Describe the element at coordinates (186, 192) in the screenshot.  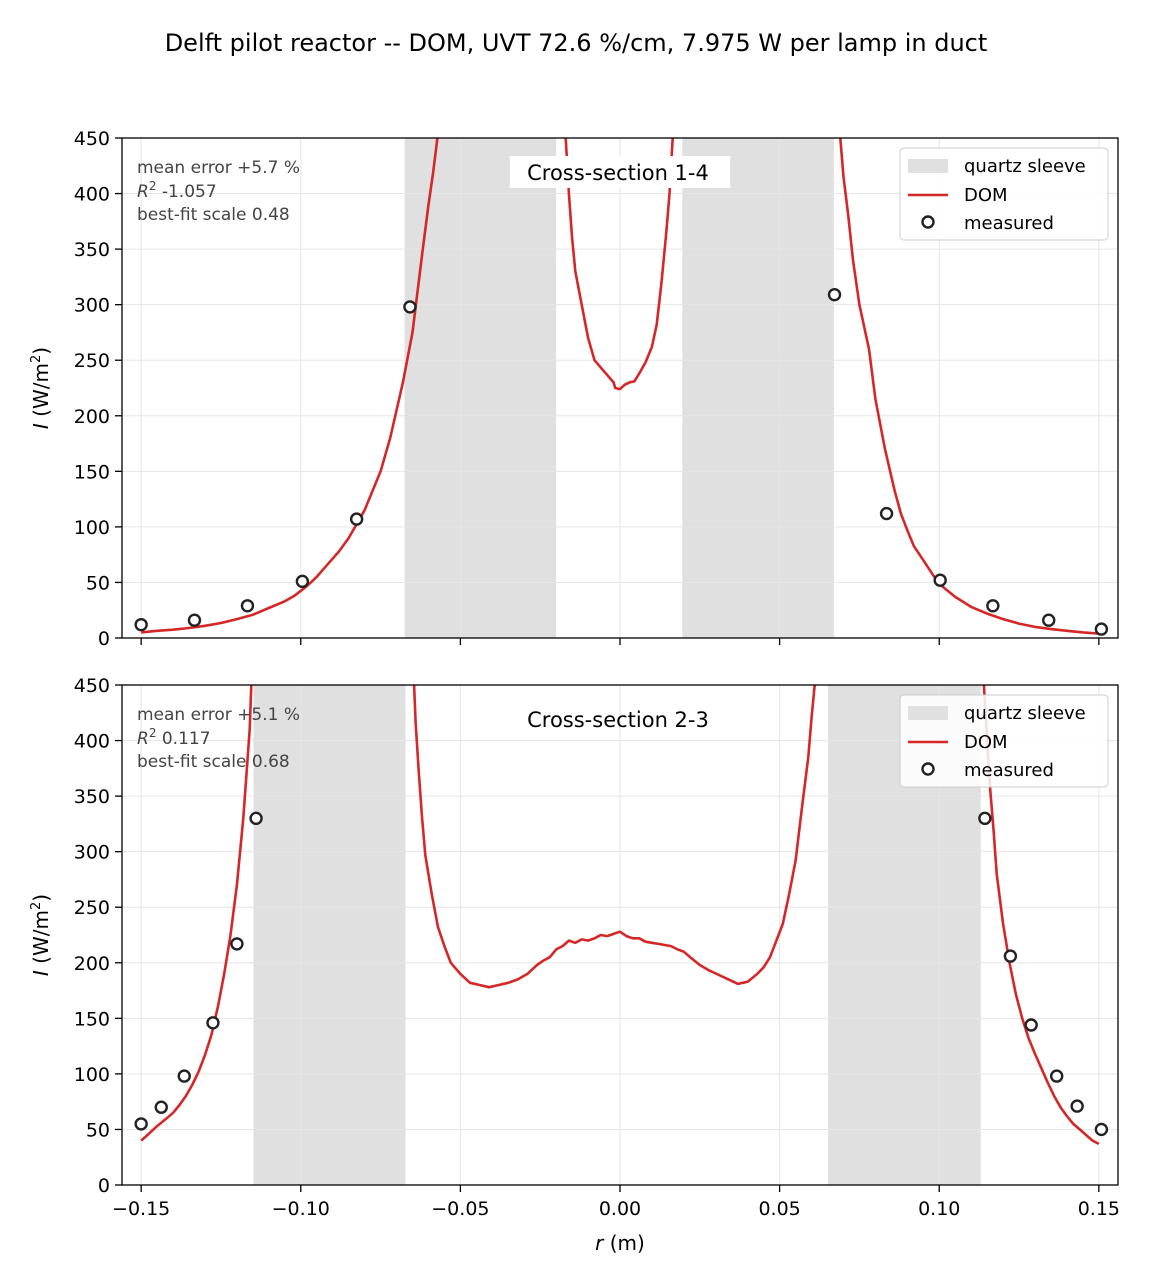
I see `r2-value: -1.057` at that location.